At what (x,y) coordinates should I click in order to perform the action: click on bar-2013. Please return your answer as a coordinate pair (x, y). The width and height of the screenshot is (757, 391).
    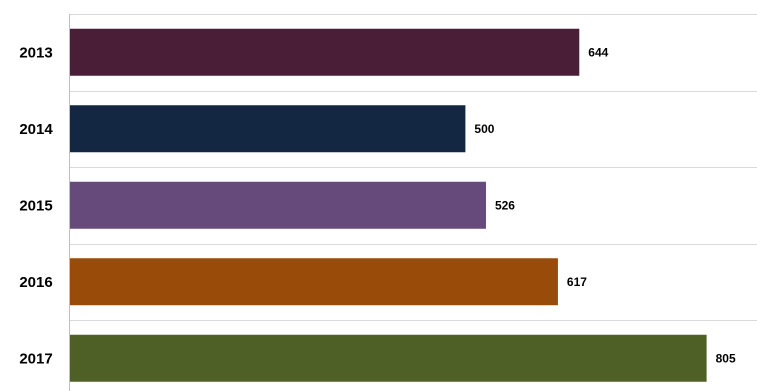
    Looking at the image, I should click on (325, 52).